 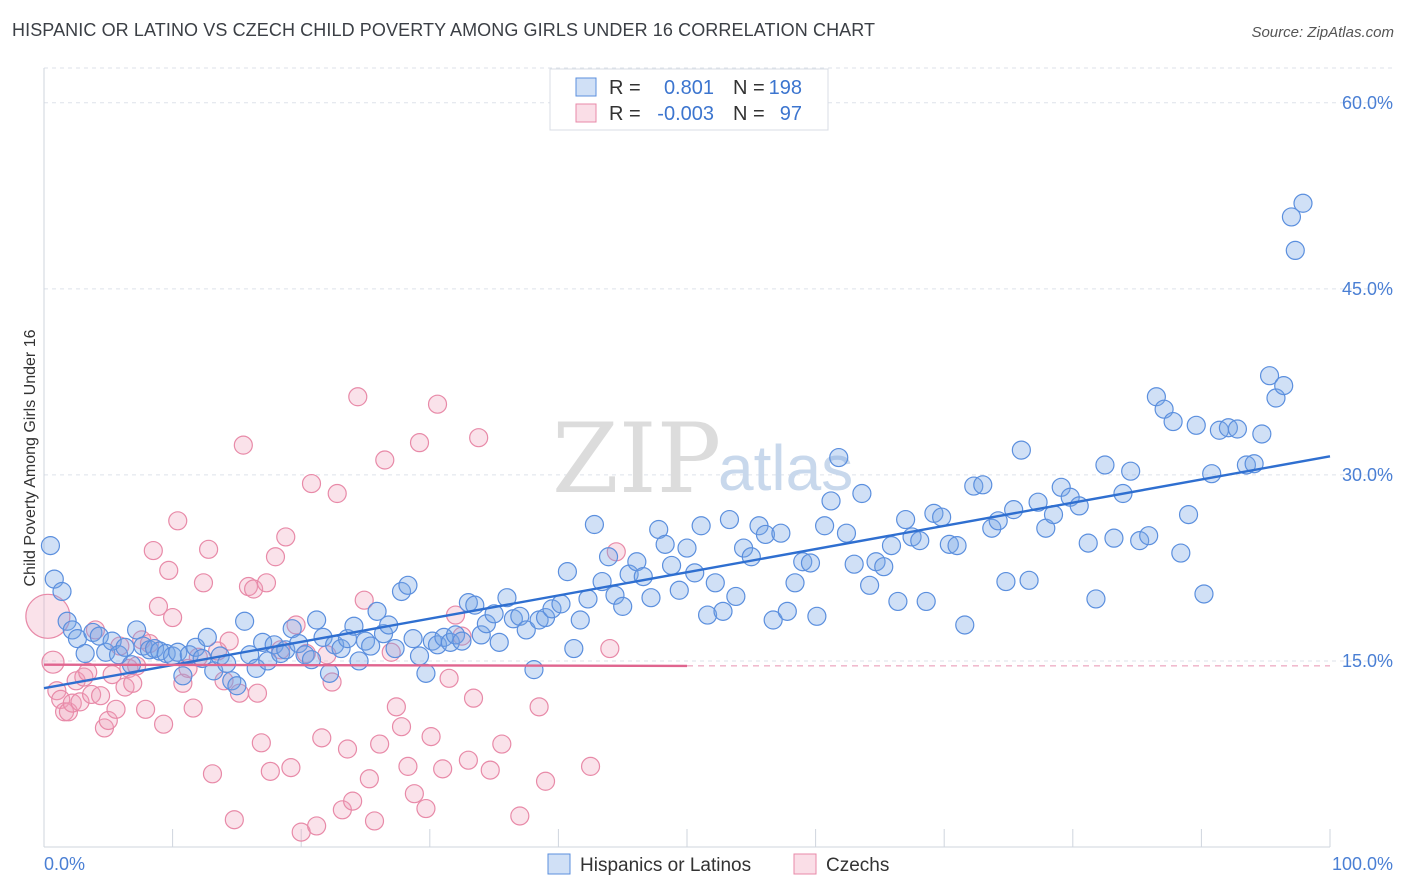 I want to click on stats-swatch-czechs, so click(x=586, y=113).